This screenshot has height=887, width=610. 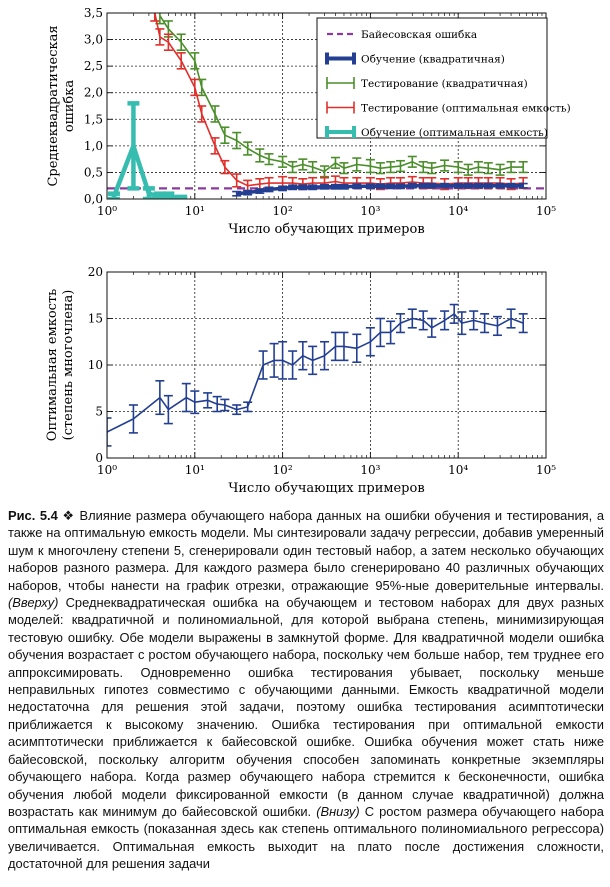 I want to click on c0-y-tick-label: 0,0, so click(x=93, y=199).